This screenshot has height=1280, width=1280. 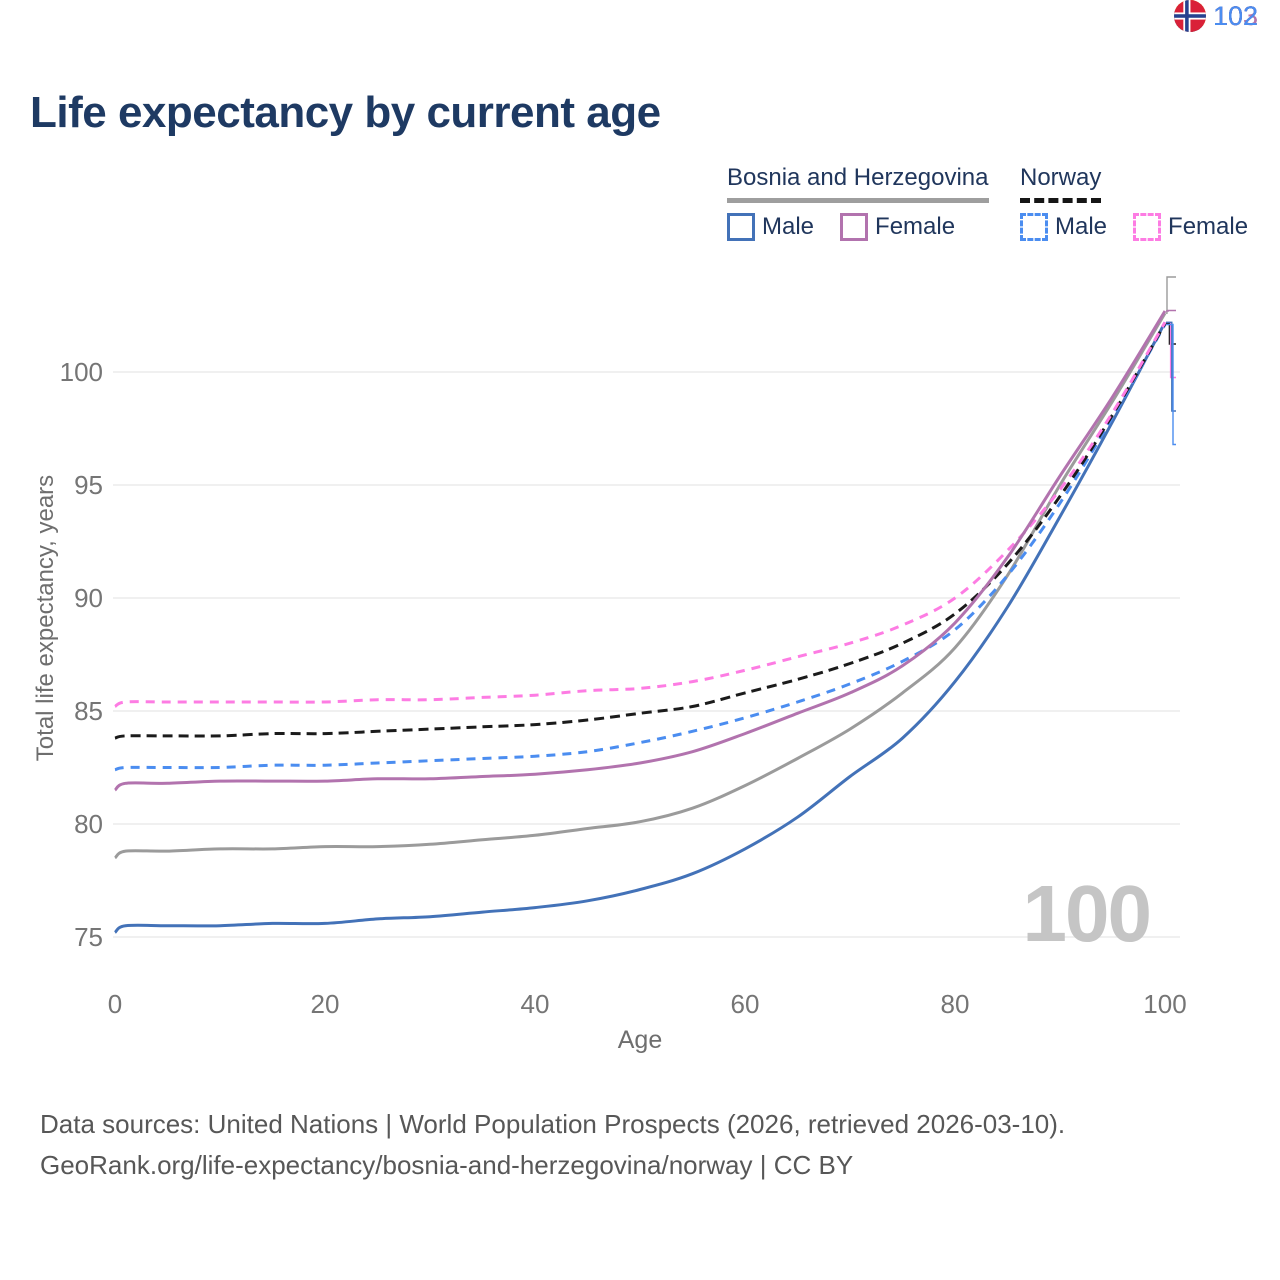 I want to click on endpoint-value: 103, so click(x=1236, y=15).